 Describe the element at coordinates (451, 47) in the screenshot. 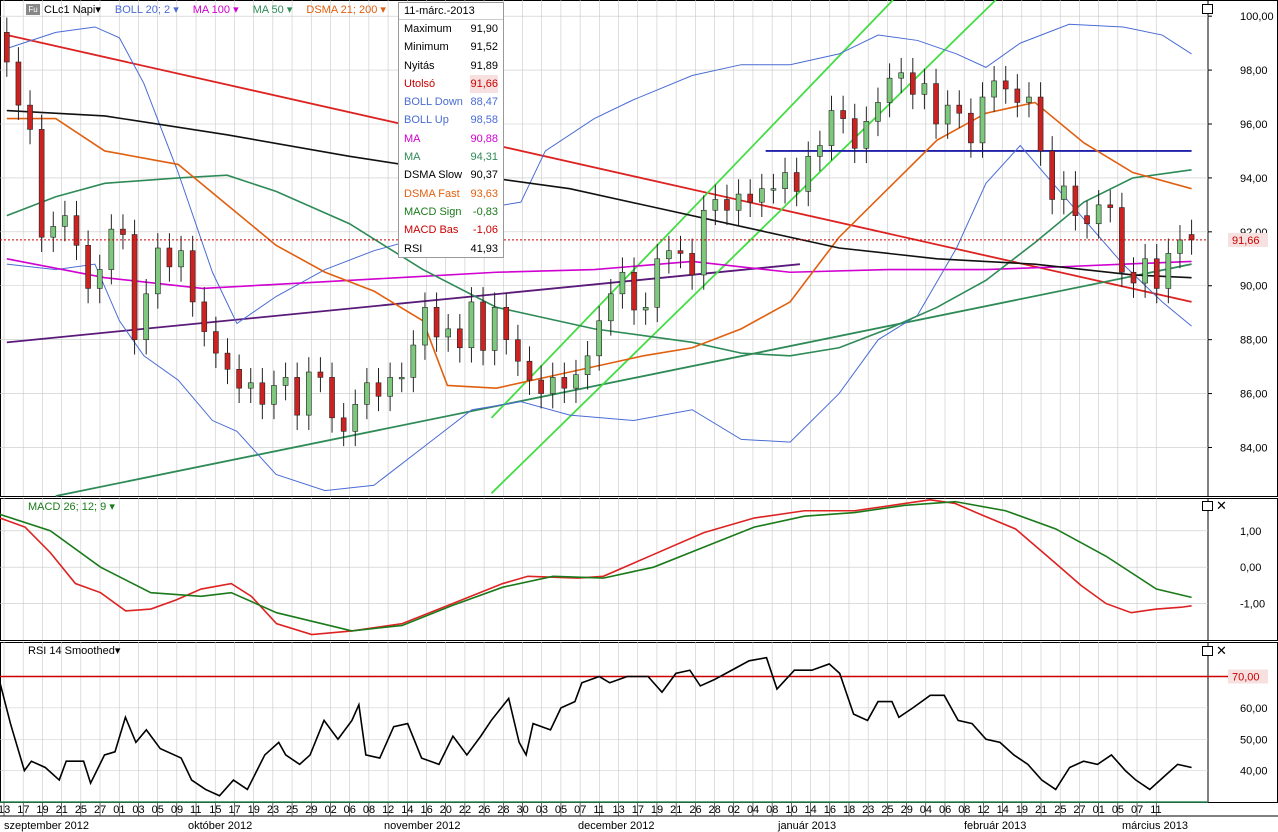

I see `data-row: Minimum 91,52` at that location.